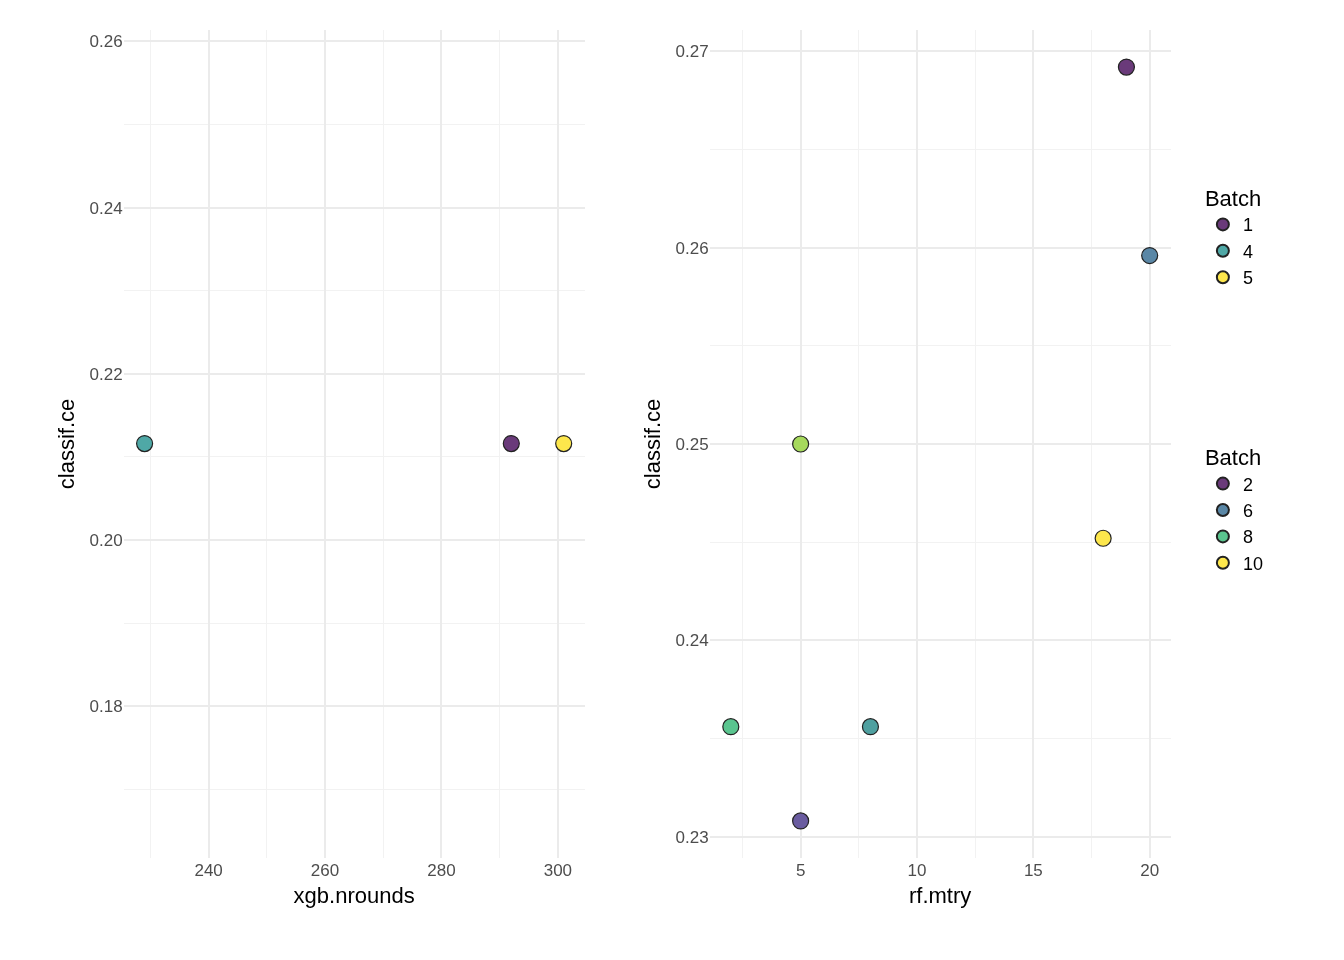  What do you see at coordinates (1150, 871) in the screenshot?
I see `x-tick-label: 20` at bounding box center [1150, 871].